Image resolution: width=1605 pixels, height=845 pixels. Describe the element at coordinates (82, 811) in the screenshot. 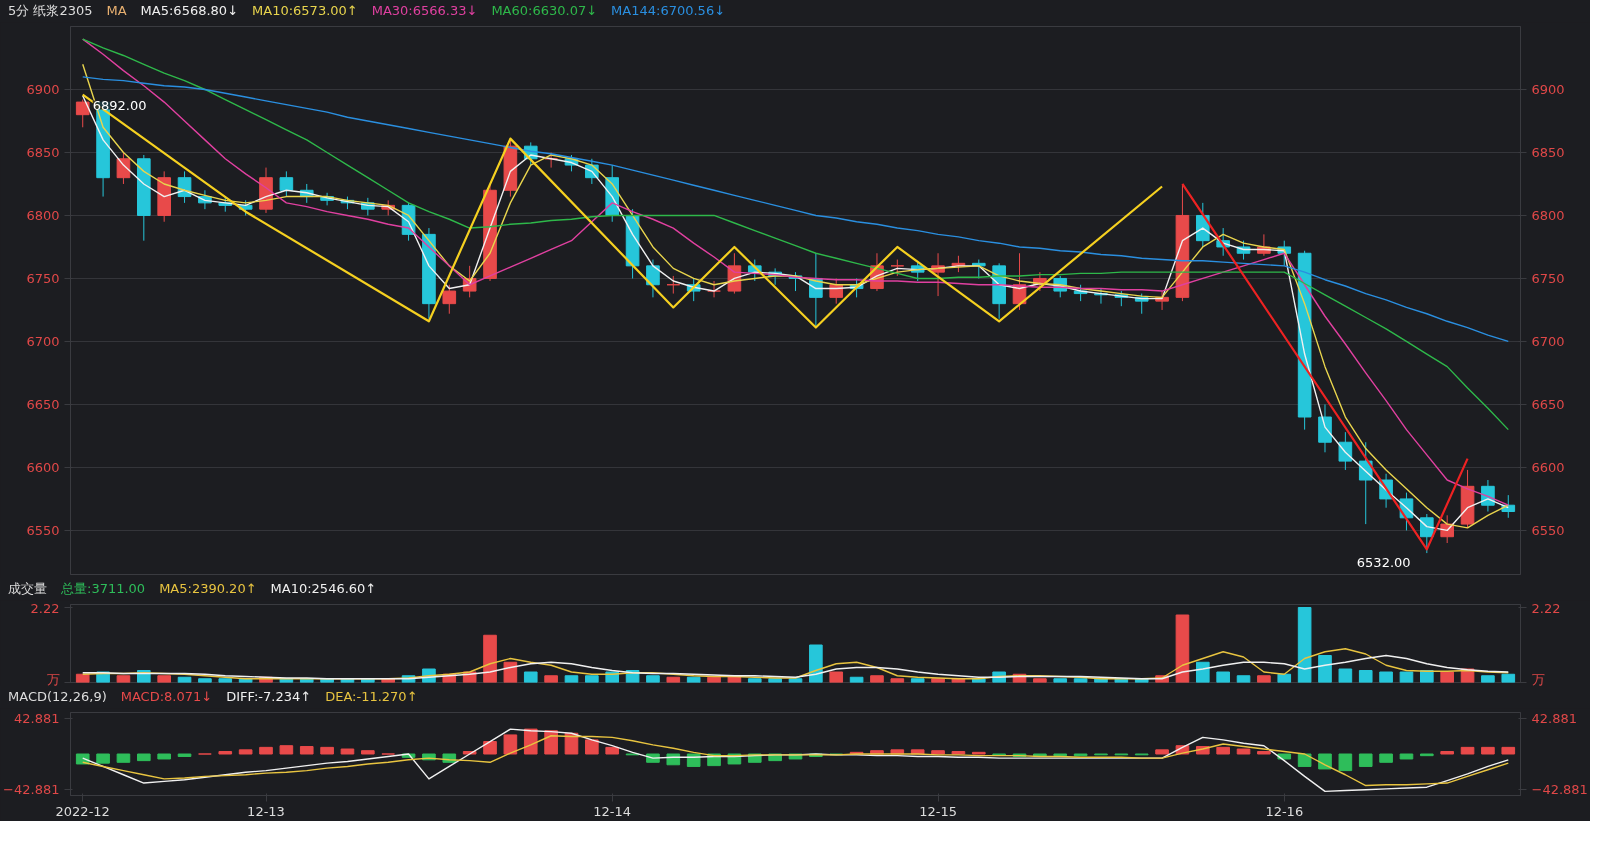

I see `x-tick-label: 2022-12` at that location.